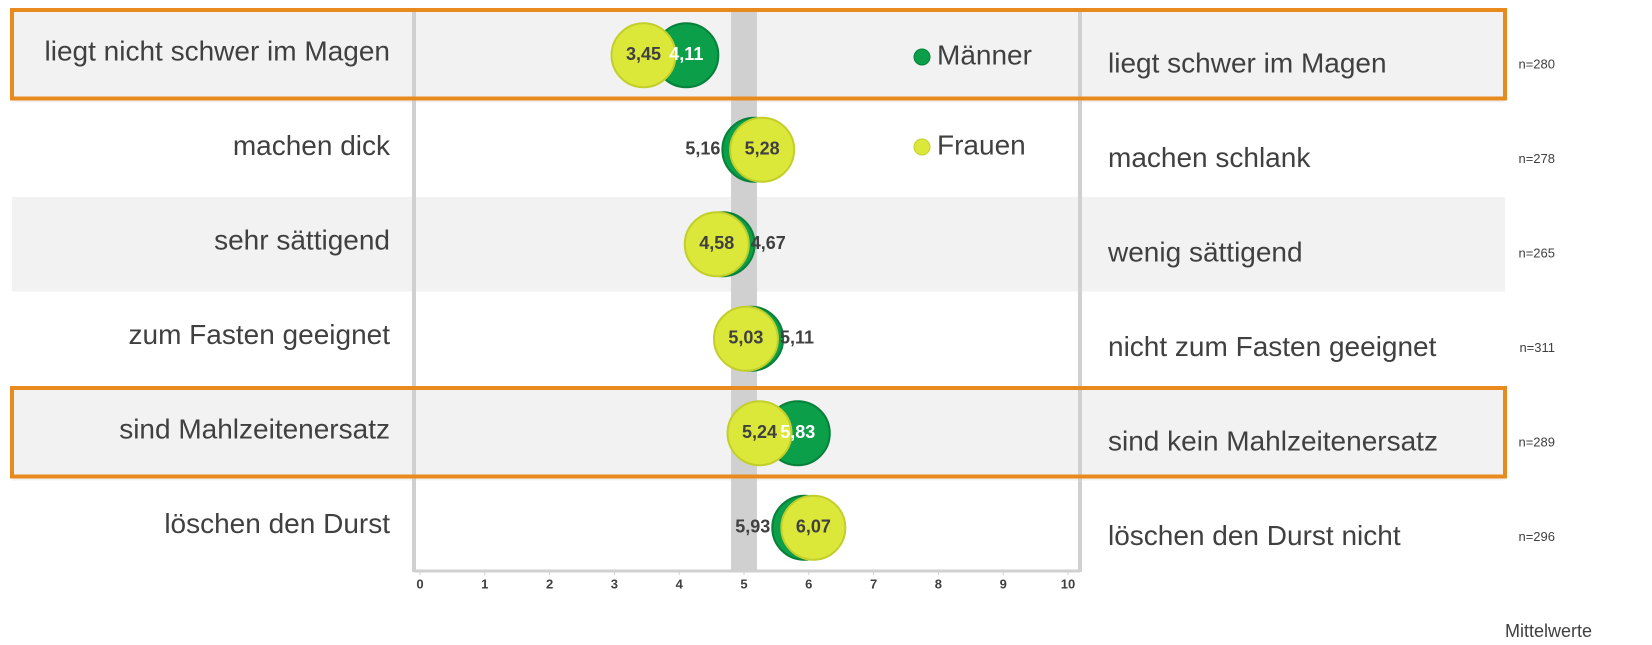  What do you see at coordinates (419, 583) in the screenshot?
I see `x-tick-label: 0` at bounding box center [419, 583].